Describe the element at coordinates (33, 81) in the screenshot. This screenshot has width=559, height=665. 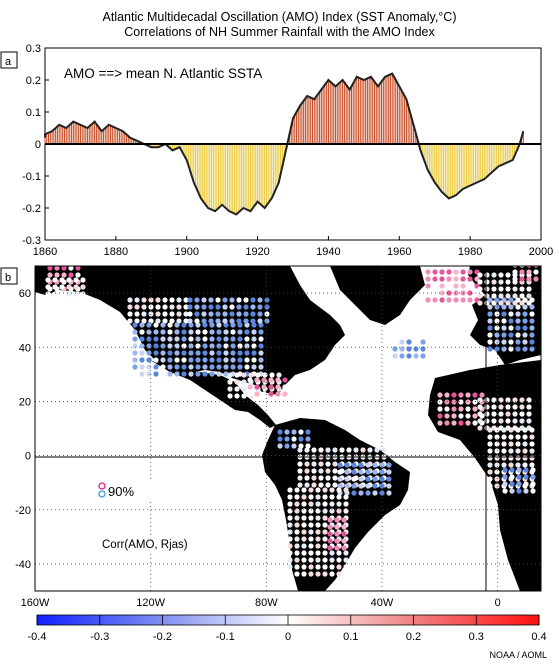
I see `y-tick-label: 0.2` at that location.